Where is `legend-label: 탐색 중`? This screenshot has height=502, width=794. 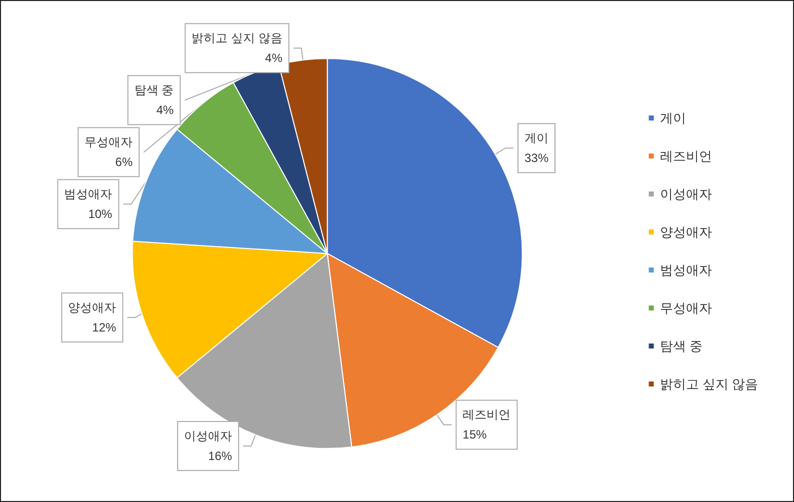 legend-label: 탐색 중 is located at coordinates (681, 346).